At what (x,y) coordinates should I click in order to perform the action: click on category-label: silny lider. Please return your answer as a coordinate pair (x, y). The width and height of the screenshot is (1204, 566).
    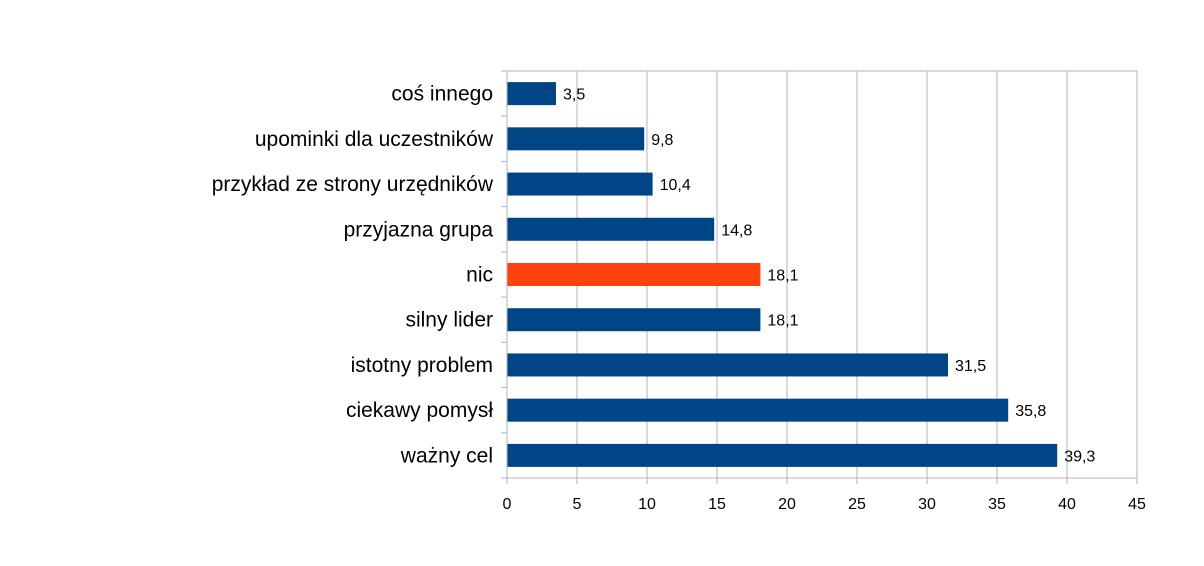
    Looking at the image, I should click on (449, 320).